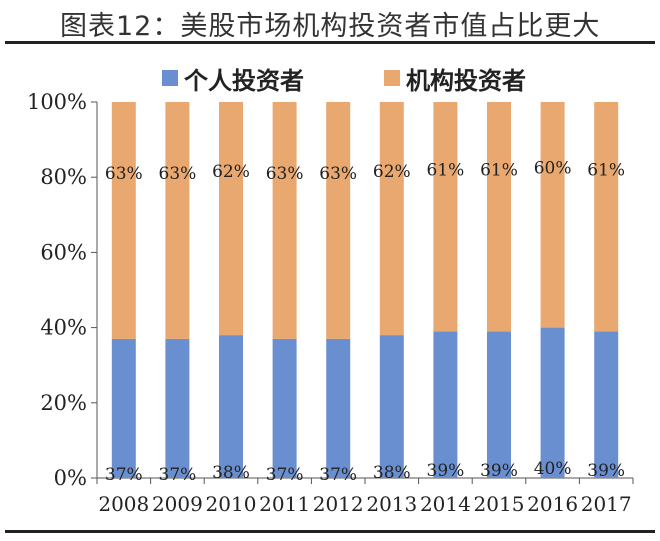 Image resolution: width=660 pixels, height=541 pixels. Describe the element at coordinates (284, 504) in the screenshot. I see `x-tick-label: 2011` at that location.